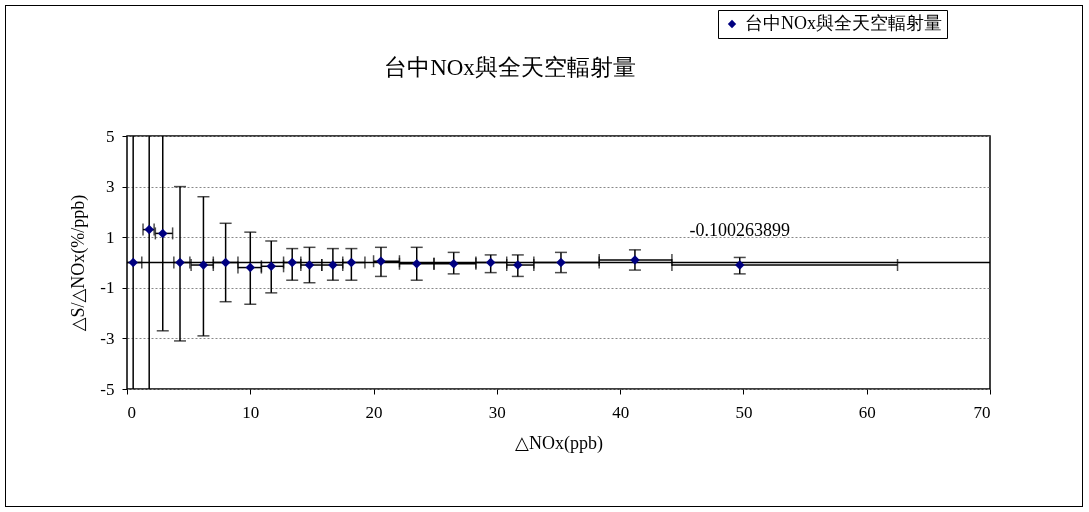  Describe the element at coordinates (107, 389) in the screenshot. I see `y-tick-label: -5` at that location.